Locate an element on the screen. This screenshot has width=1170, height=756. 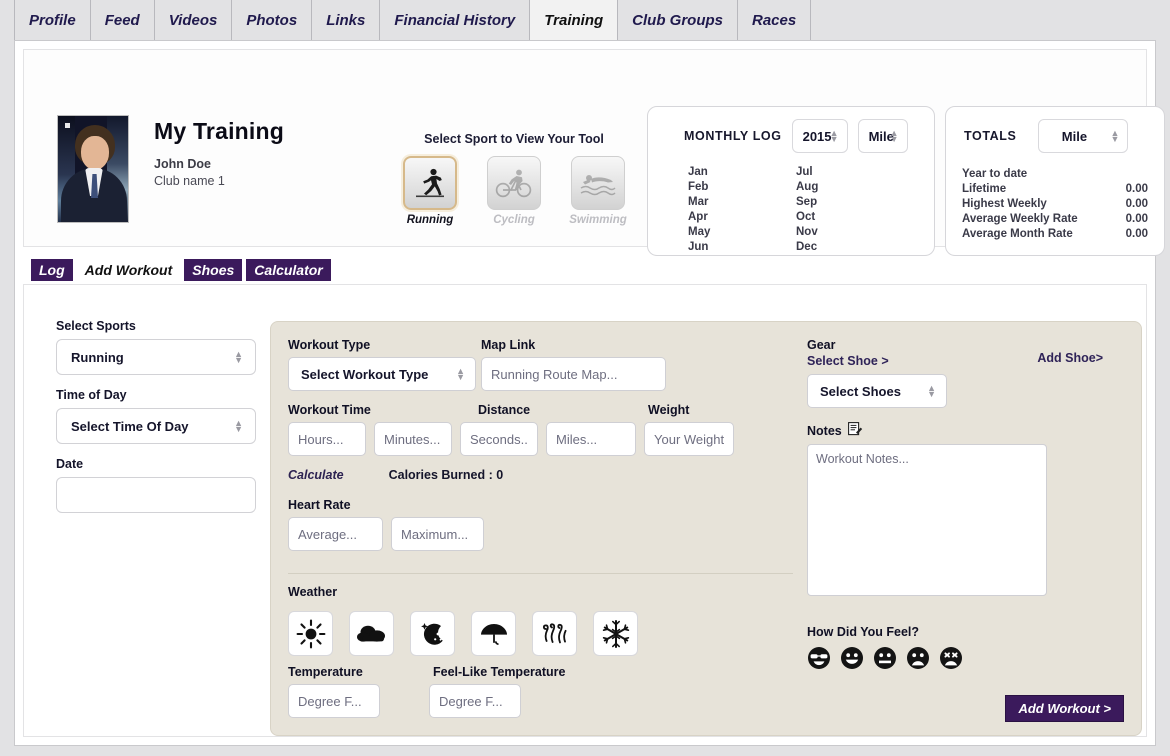
face-cool-icon is located at coordinates (819, 659).